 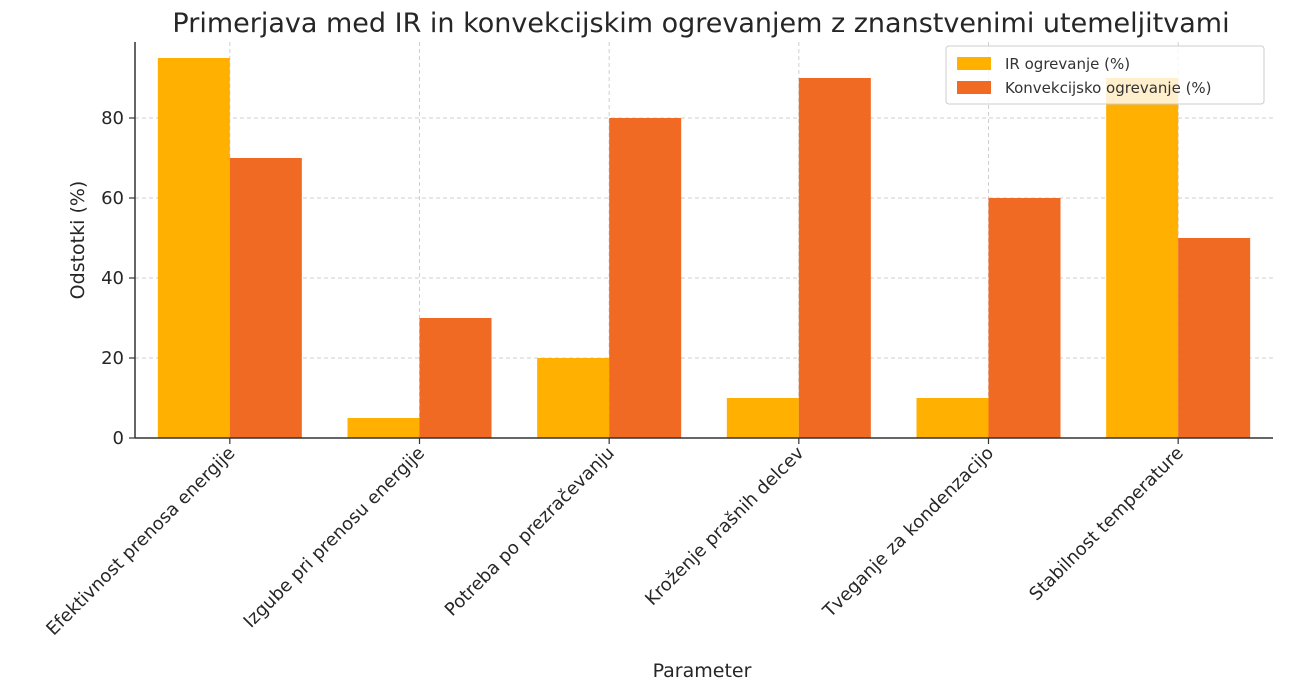 What do you see at coordinates (974, 87) in the screenshot?
I see `legend-swatch-konvekcijsko` at bounding box center [974, 87].